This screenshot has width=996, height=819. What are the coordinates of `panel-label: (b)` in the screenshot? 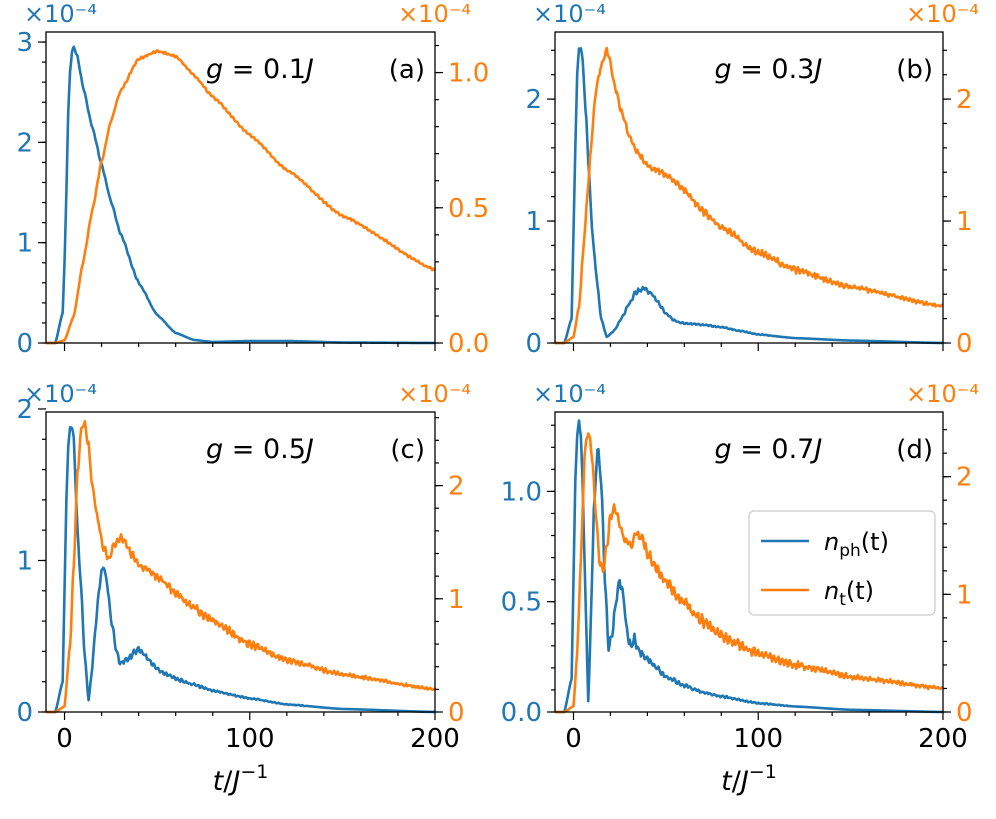 It's located at (914, 70).